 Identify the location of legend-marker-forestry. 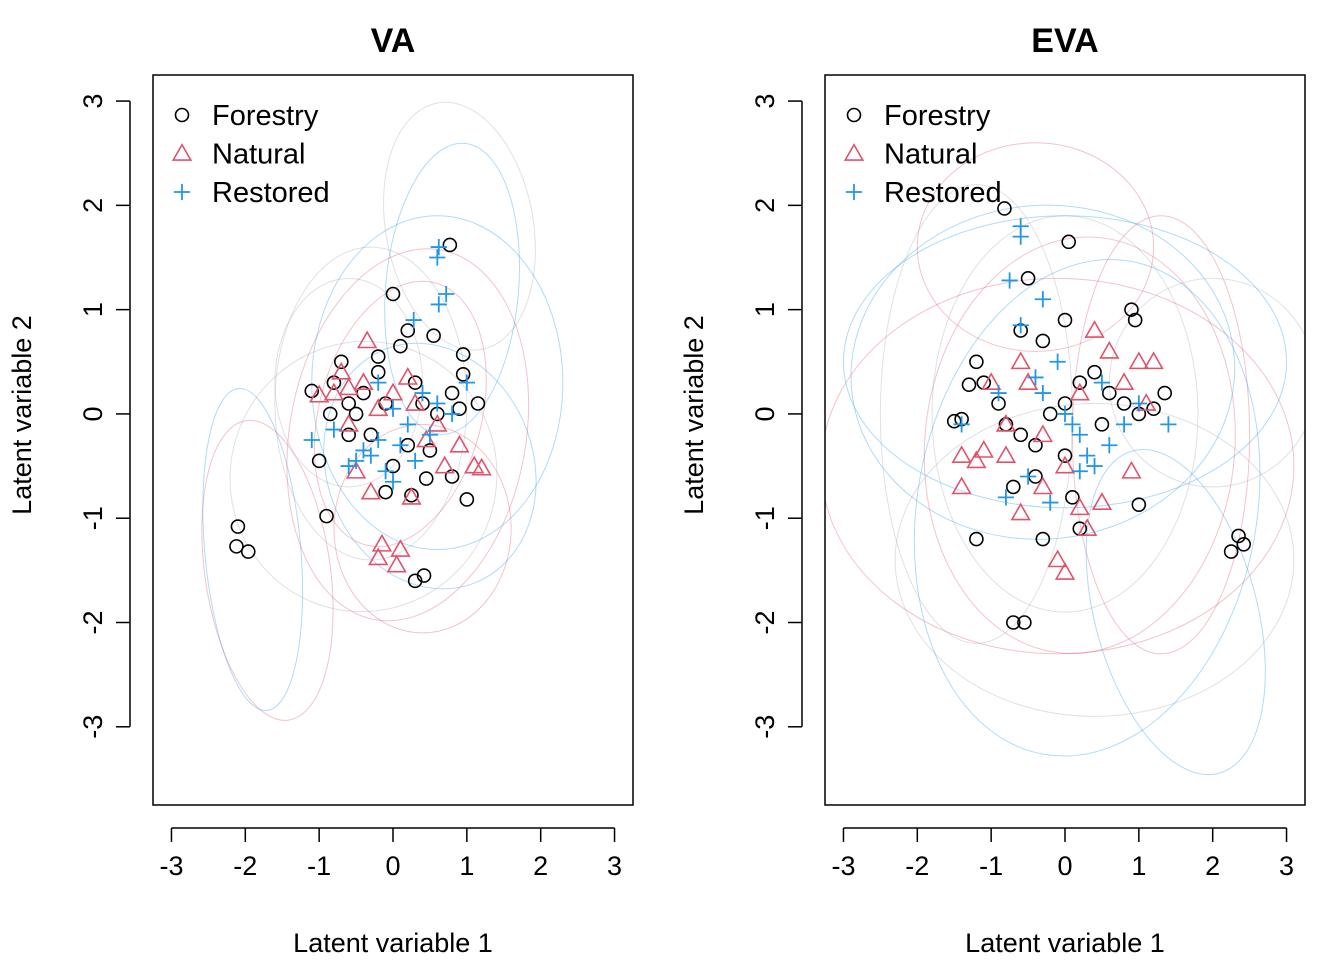
(182, 115).